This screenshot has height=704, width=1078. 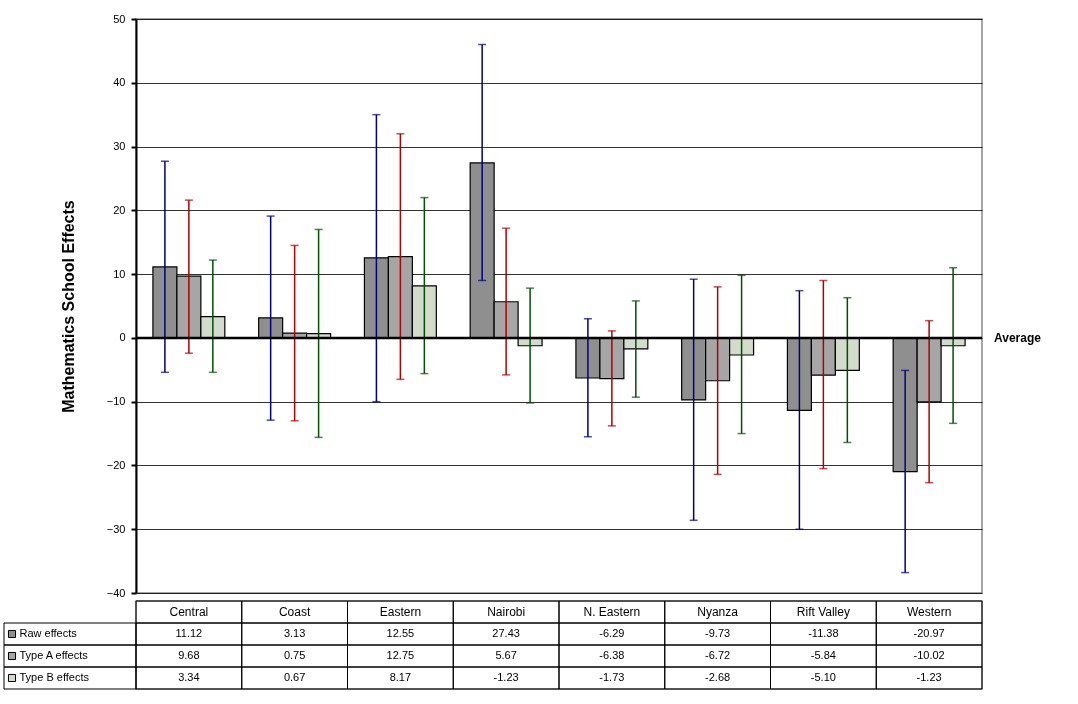 What do you see at coordinates (718, 612) in the screenshot?
I see `x-tick-label: Nyanza` at bounding box center [718, 612].